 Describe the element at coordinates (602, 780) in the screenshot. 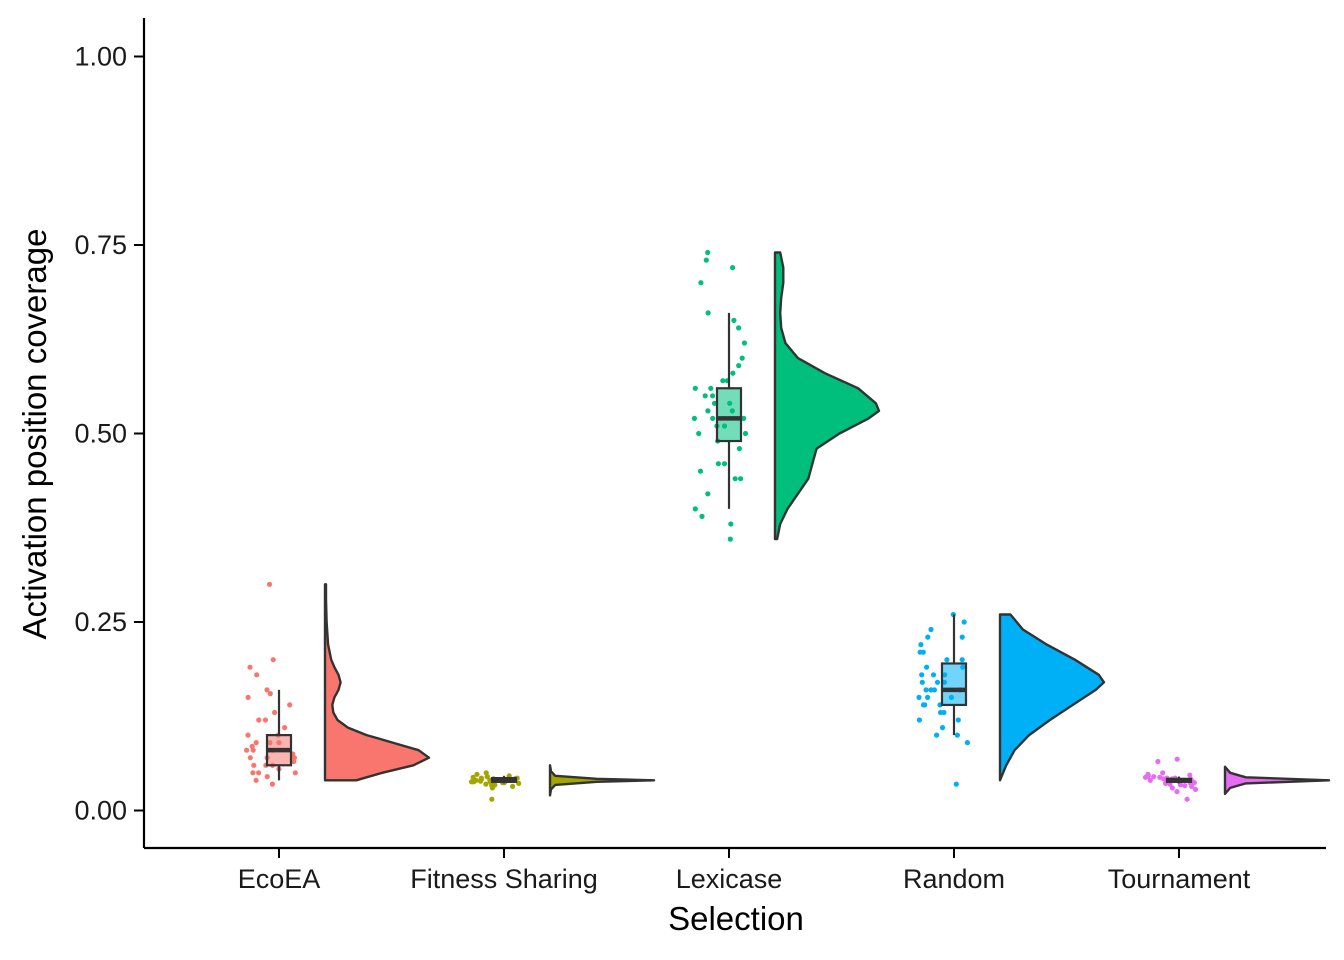

I see `density-cloud-fitness-sharing` at that location.